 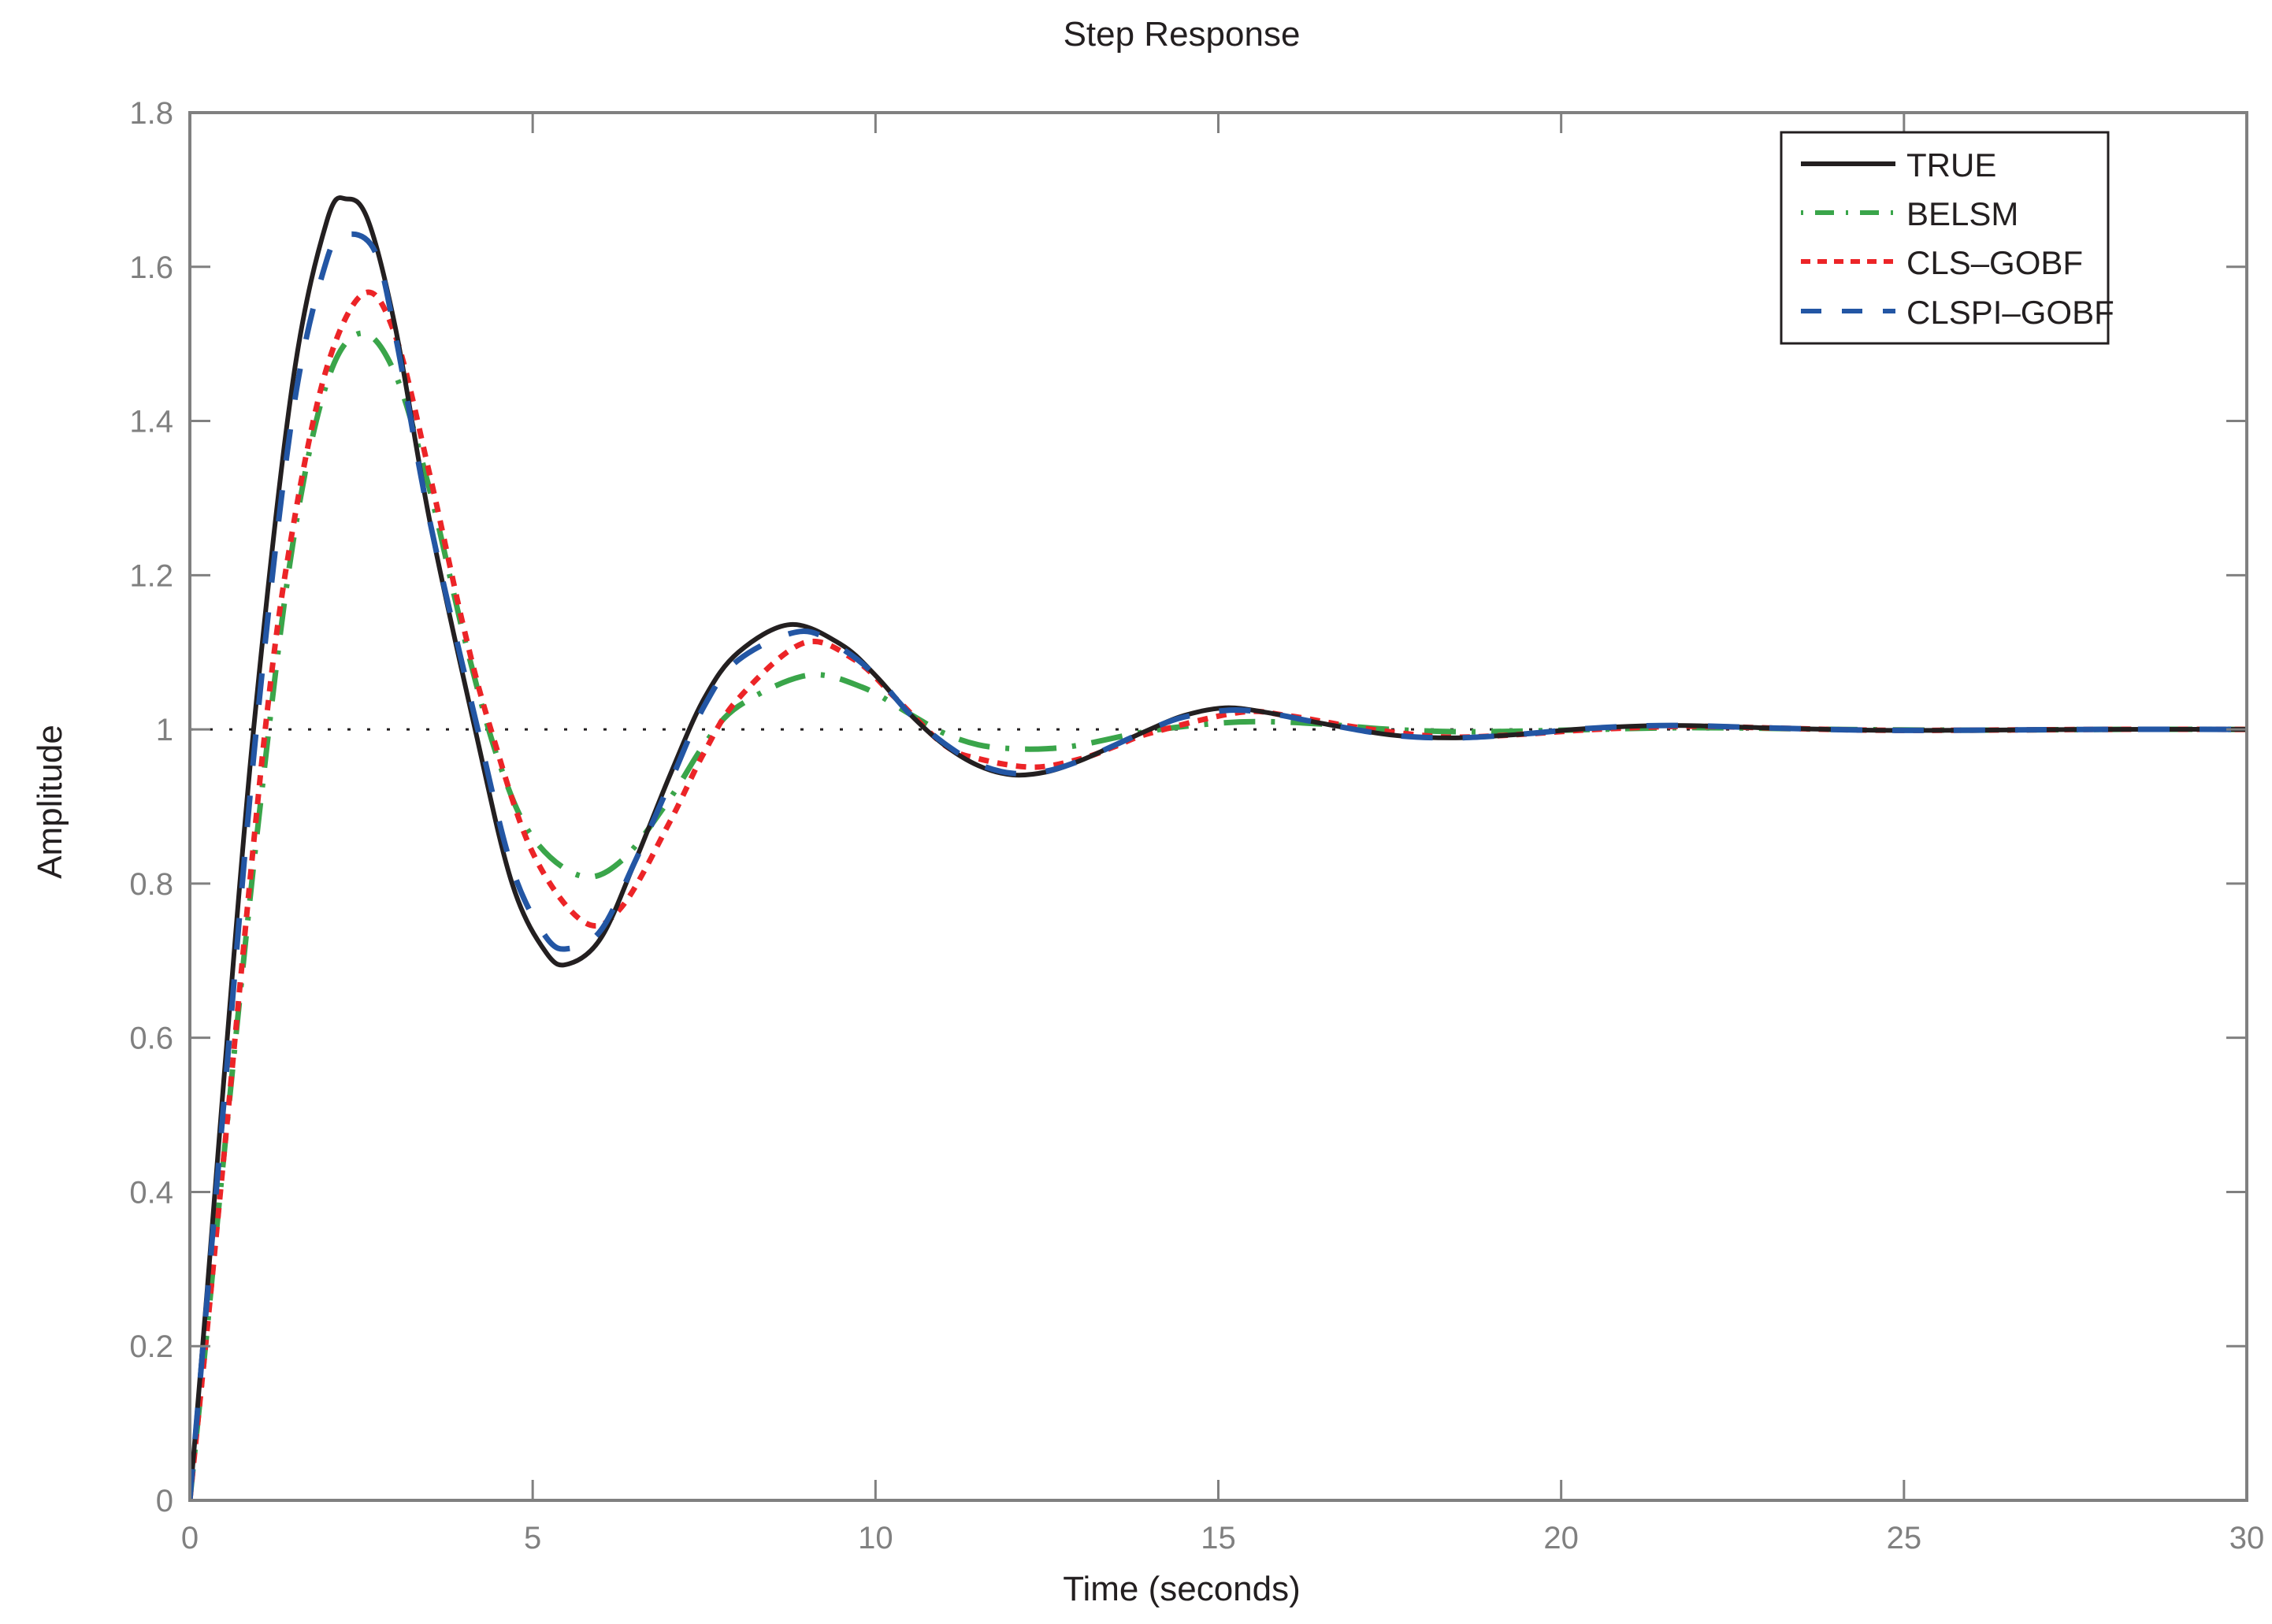 What do you see at coordinates (875, 1538) in the screenshot?
I see `x-tick-label: 10` at bounding box center [875, 1538].